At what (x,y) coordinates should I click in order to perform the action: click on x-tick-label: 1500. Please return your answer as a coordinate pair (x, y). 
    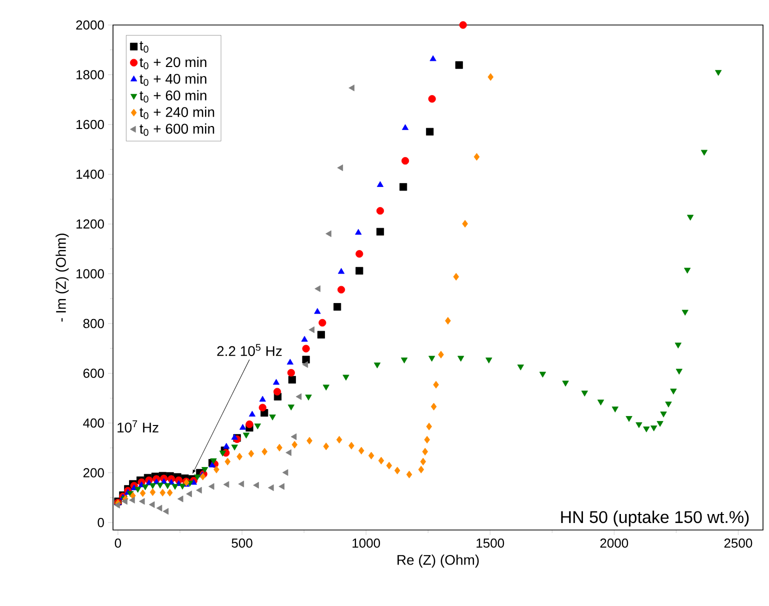
    Looking at the image, I should click on (490, 543).